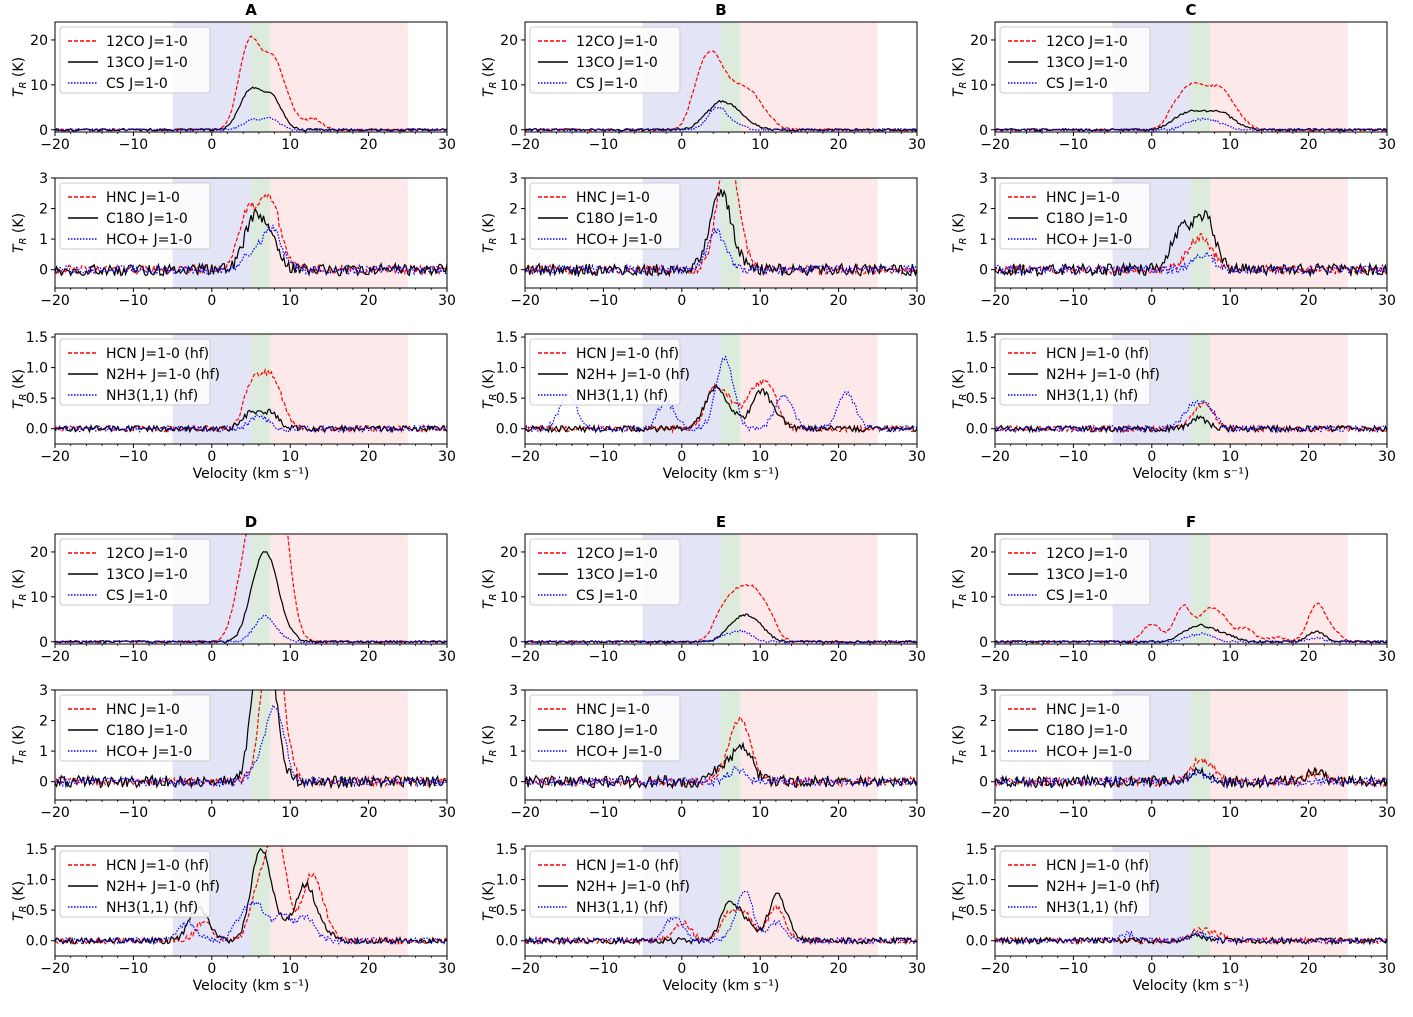  What do you see at coordinates (1077, 84) in the screenshot?
I see `legend-entry: CS J=1-0` at bounding box center [1077, 84].